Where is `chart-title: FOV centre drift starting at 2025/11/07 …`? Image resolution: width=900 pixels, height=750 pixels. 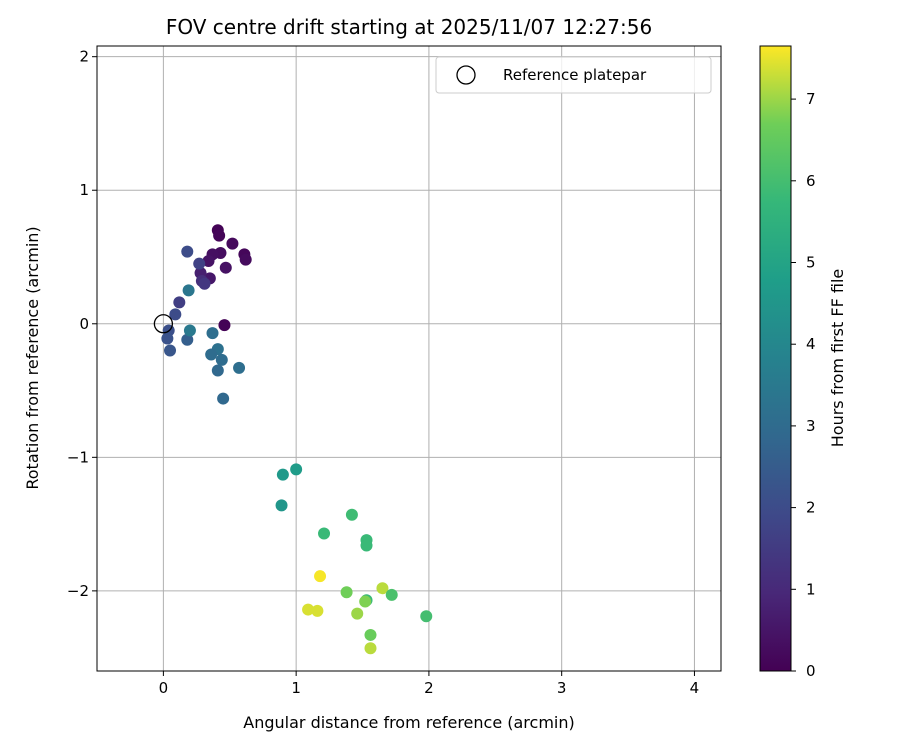
chart-title: FOV centre drift starting at 2025/11/07 … is located at coordinates (409, 27).